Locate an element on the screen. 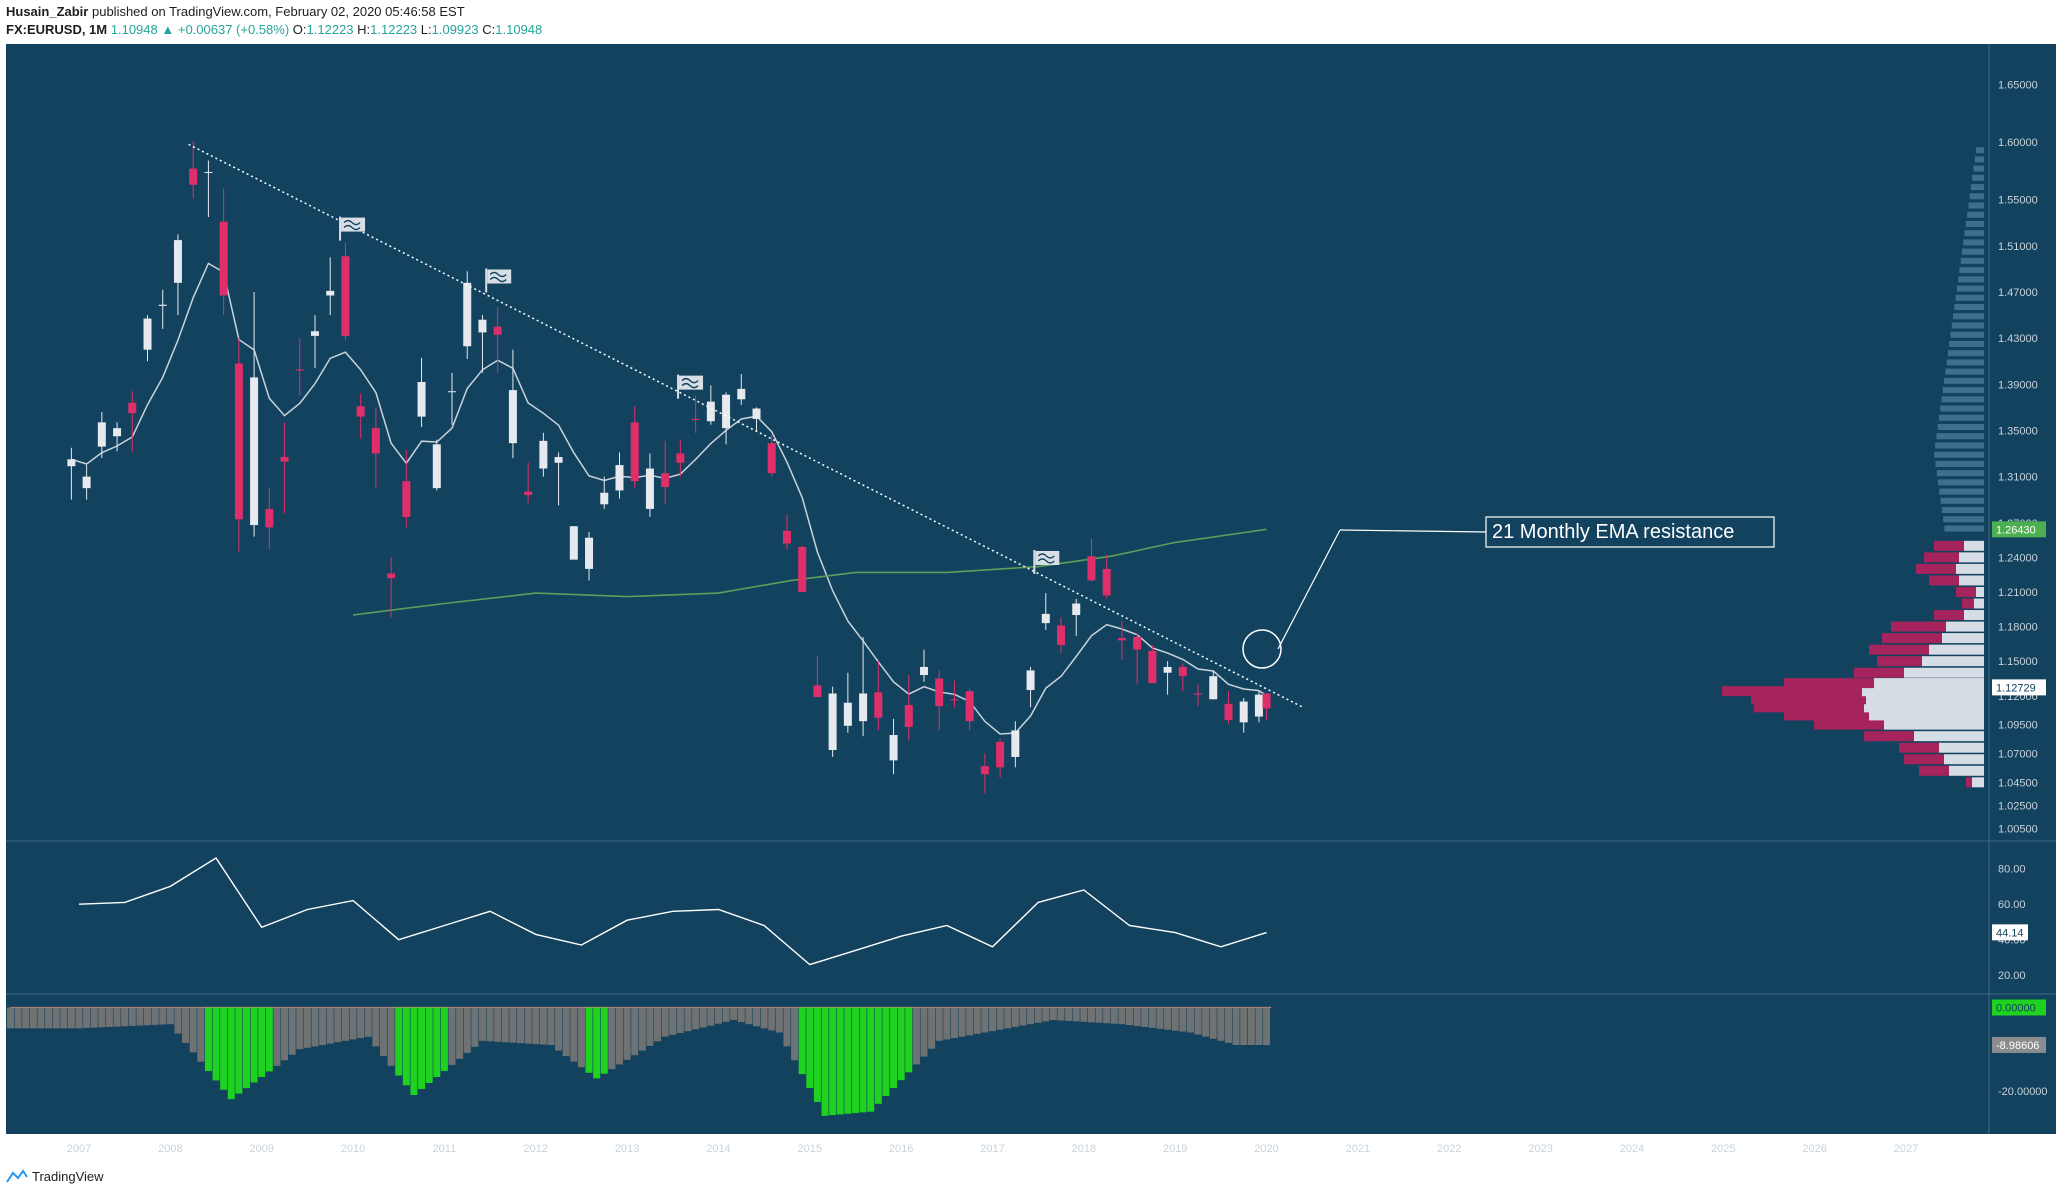  footer-brand: TradingView is located at coordinates (68, 1176).